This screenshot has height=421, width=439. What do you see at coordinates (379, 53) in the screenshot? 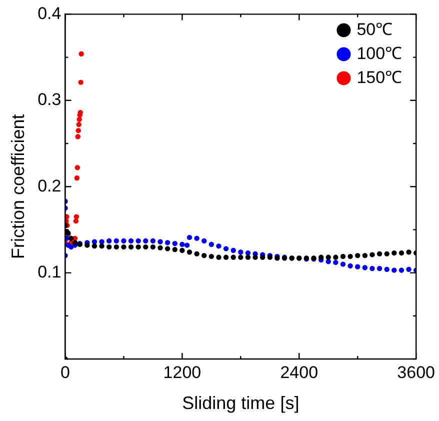
I see `legend-label: 100℃` at bounding box center [379, 53].